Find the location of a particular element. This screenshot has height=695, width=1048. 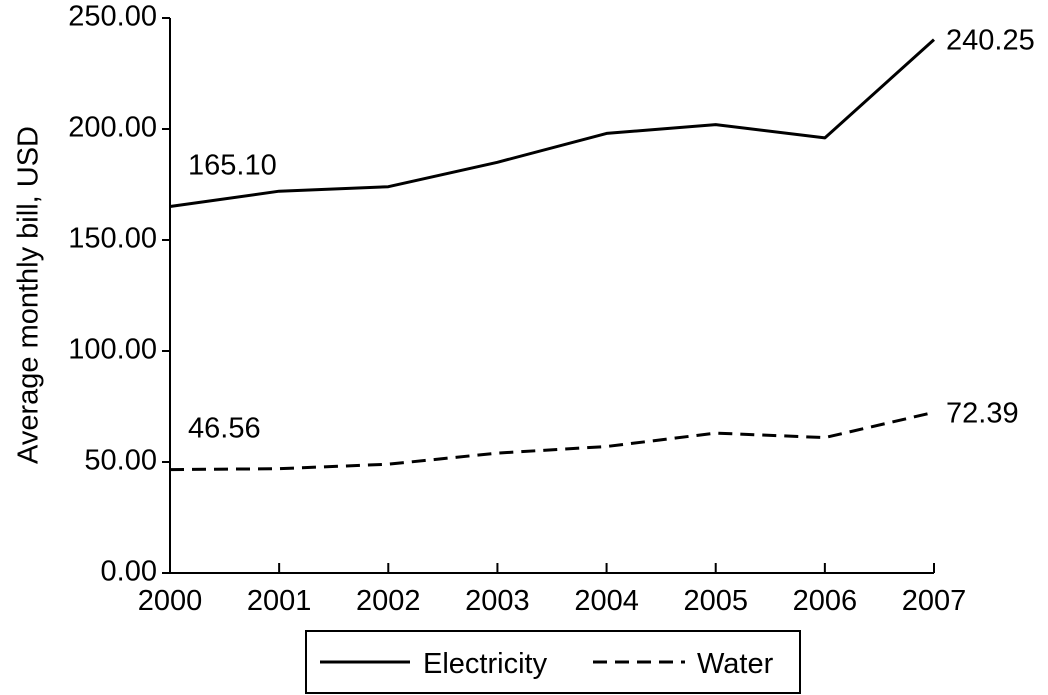

data-label: 165.10 is located at coordinates (232, 165).